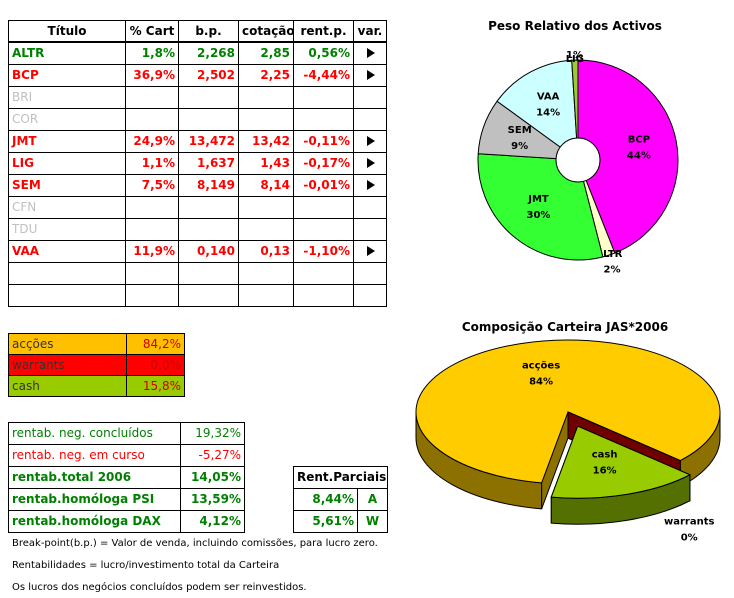 Image resolution: width=734 pixels, height=598 pixels. I want to click on slice-value-label: 14%, so click(548, 113).